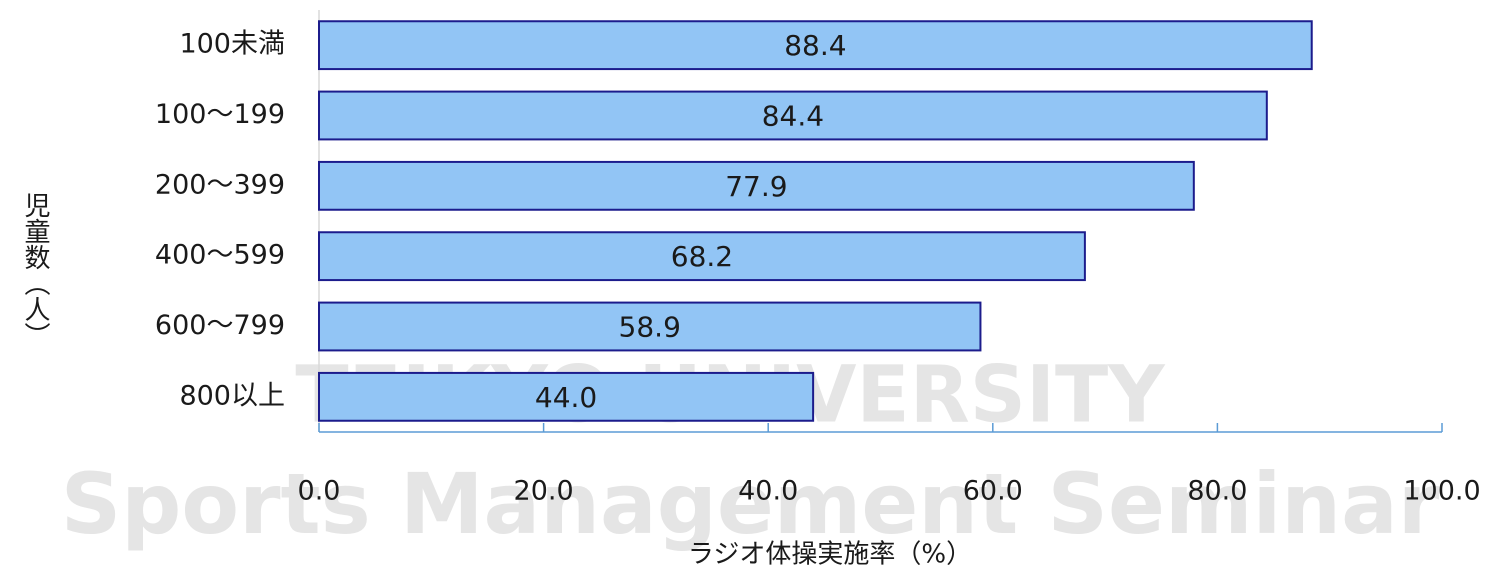  I want to click on value-label: 77.9, so click(756, 186).